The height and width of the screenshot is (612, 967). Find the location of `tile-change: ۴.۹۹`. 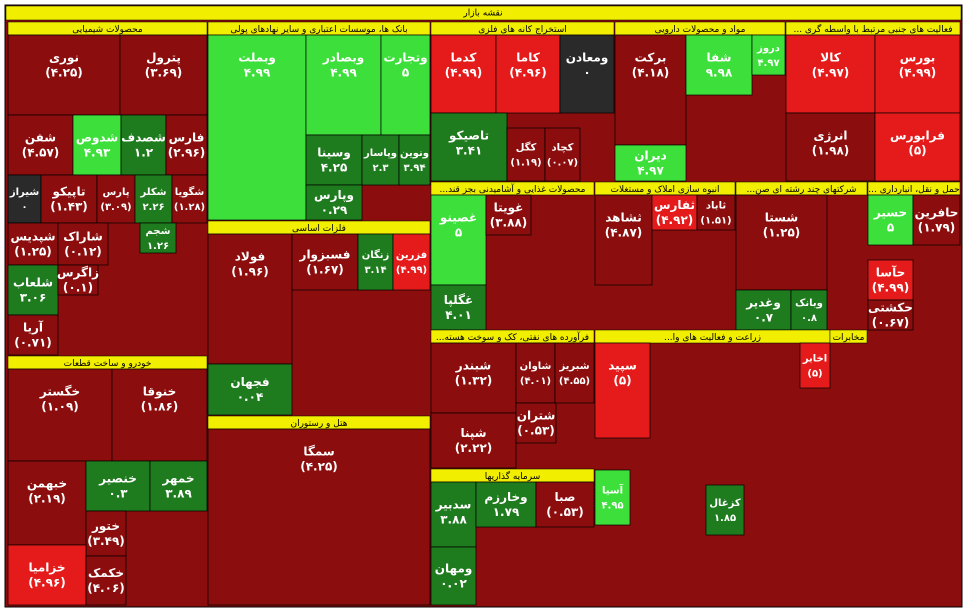

tile-change: ۴.۹۹ is located at coordinates (343, 73).